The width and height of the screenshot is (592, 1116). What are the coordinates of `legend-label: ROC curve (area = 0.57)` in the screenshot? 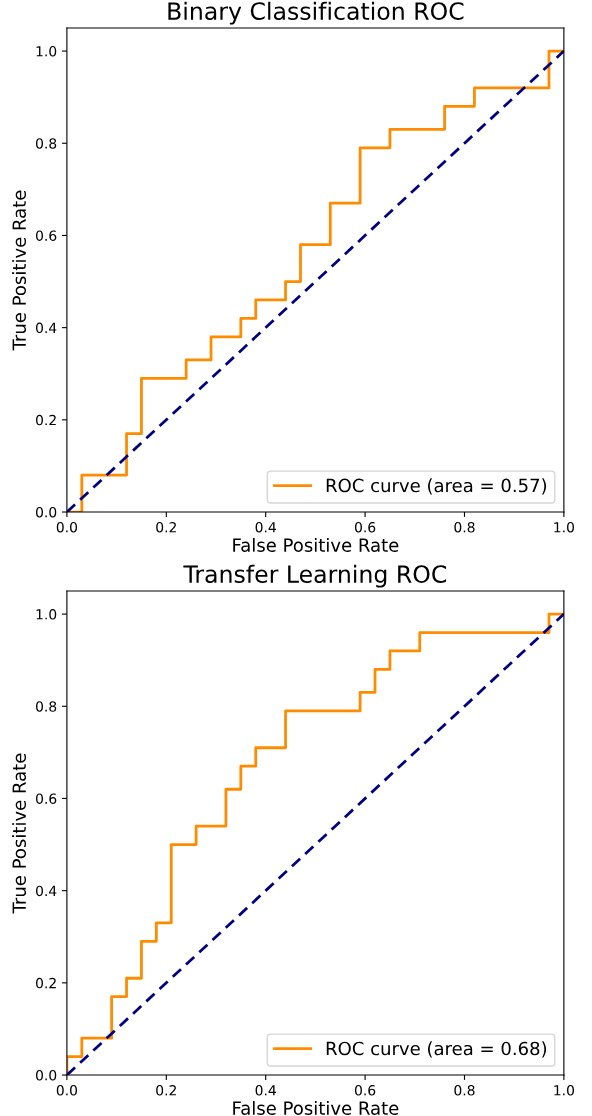 It's located at (436, 486).